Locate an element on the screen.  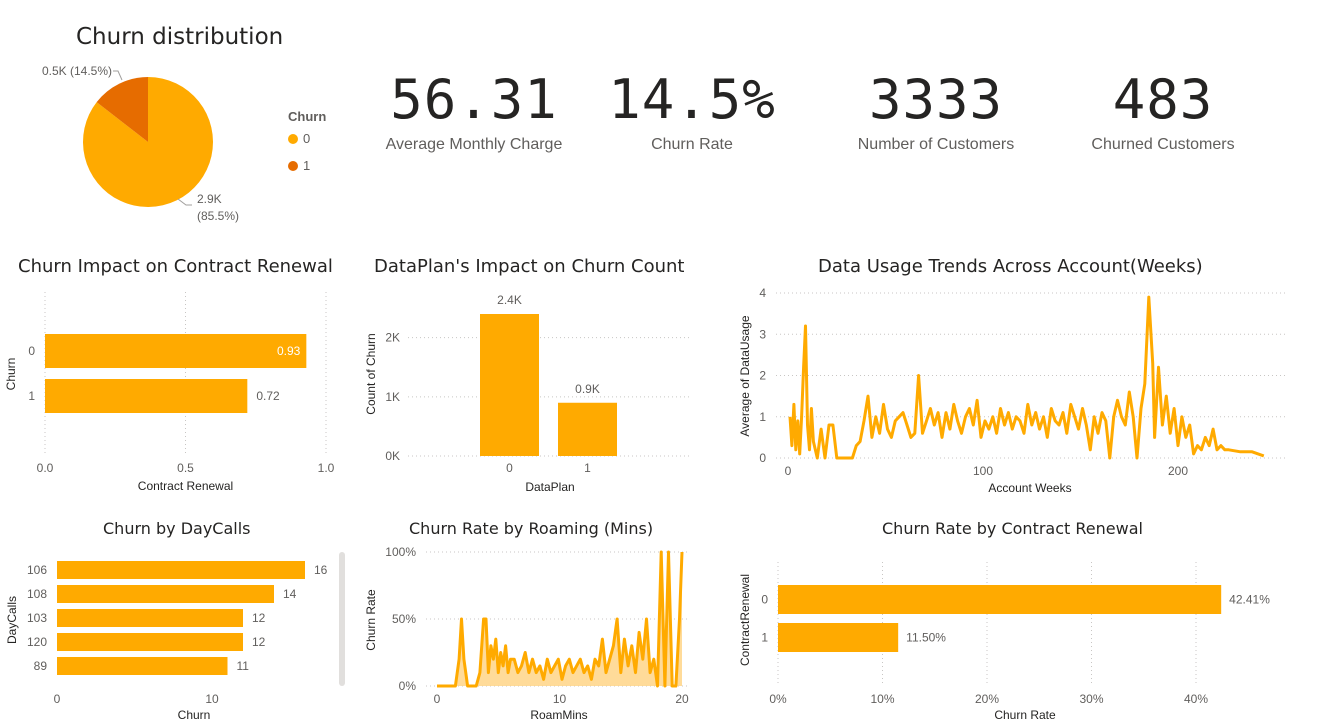
y-tick-label: 108 is located at coordinates (37, 594).